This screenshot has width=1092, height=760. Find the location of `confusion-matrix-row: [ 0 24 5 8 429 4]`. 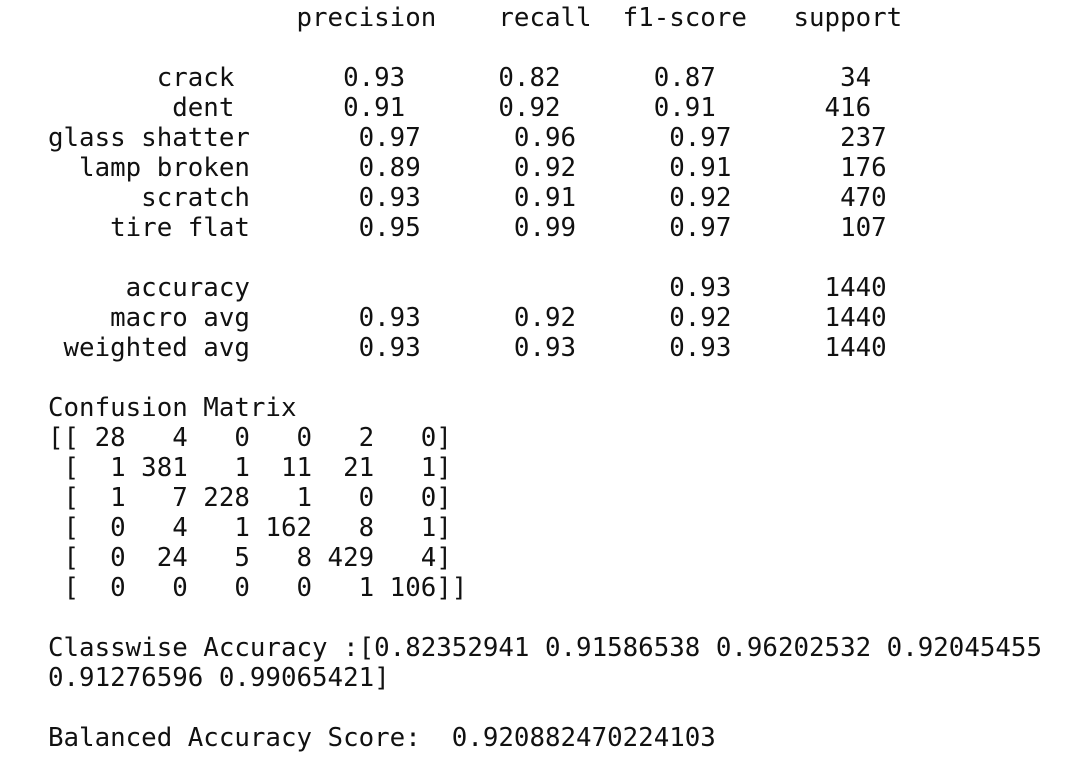

confusion-matrix-row: [ 0 24 5 8 429 4] is located at coordinates (250, 558).